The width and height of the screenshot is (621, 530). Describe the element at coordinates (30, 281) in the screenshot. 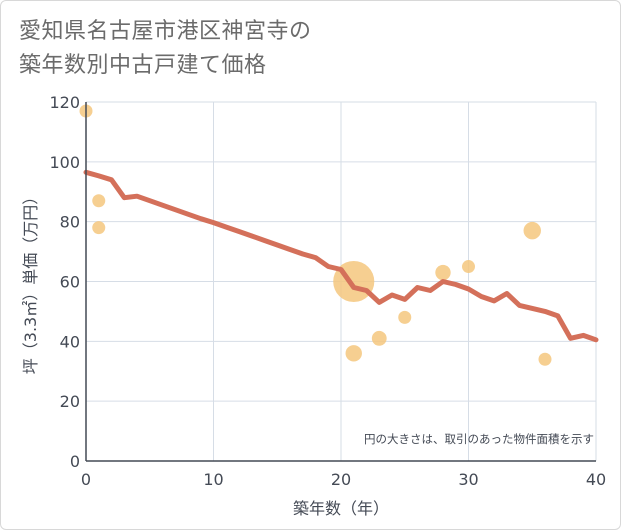

I see `y-axis-title: 坪（3.3㎡）単価（万円）` at that location.